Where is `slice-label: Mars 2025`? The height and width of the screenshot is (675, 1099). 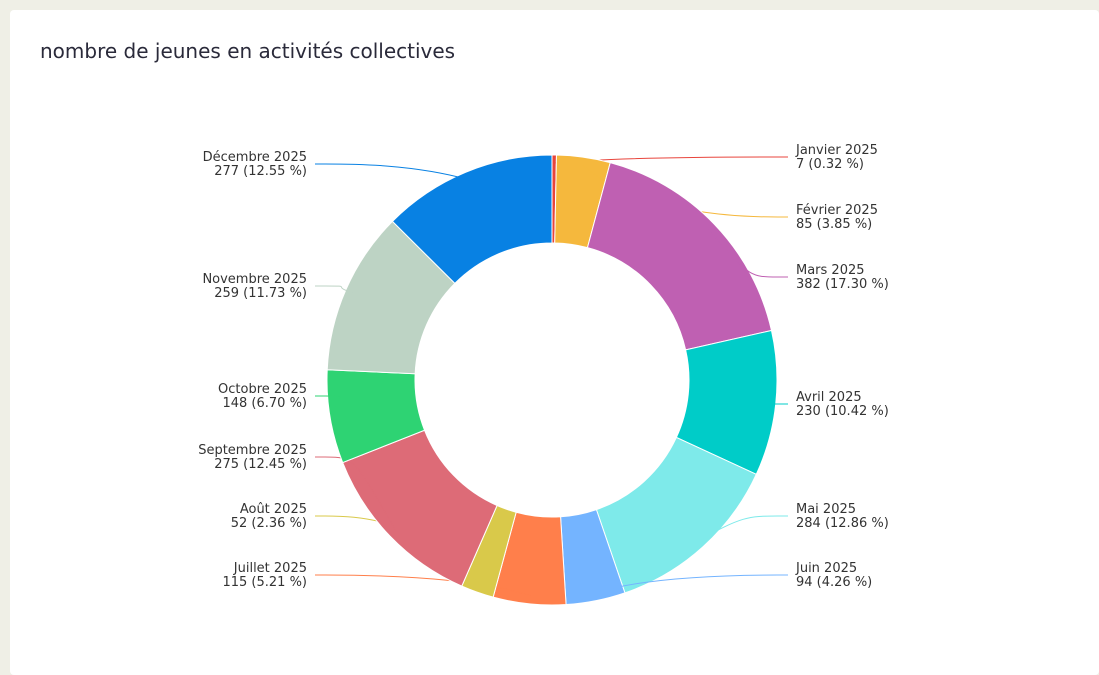
slice-label: Mars 2025 is located at coordinates (830, 270).